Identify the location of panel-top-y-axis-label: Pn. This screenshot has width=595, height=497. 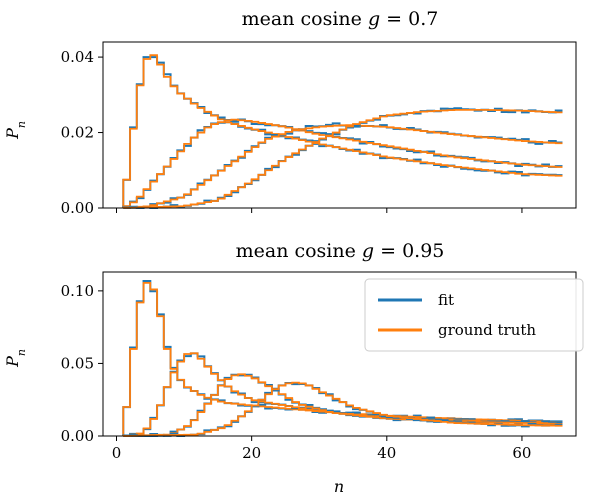
(15, 130).